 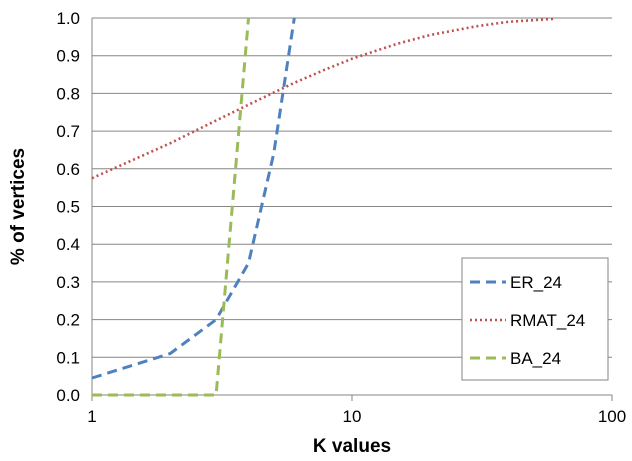 I want to click on y-tick-label: 0.5, so click(x=68, y=207).